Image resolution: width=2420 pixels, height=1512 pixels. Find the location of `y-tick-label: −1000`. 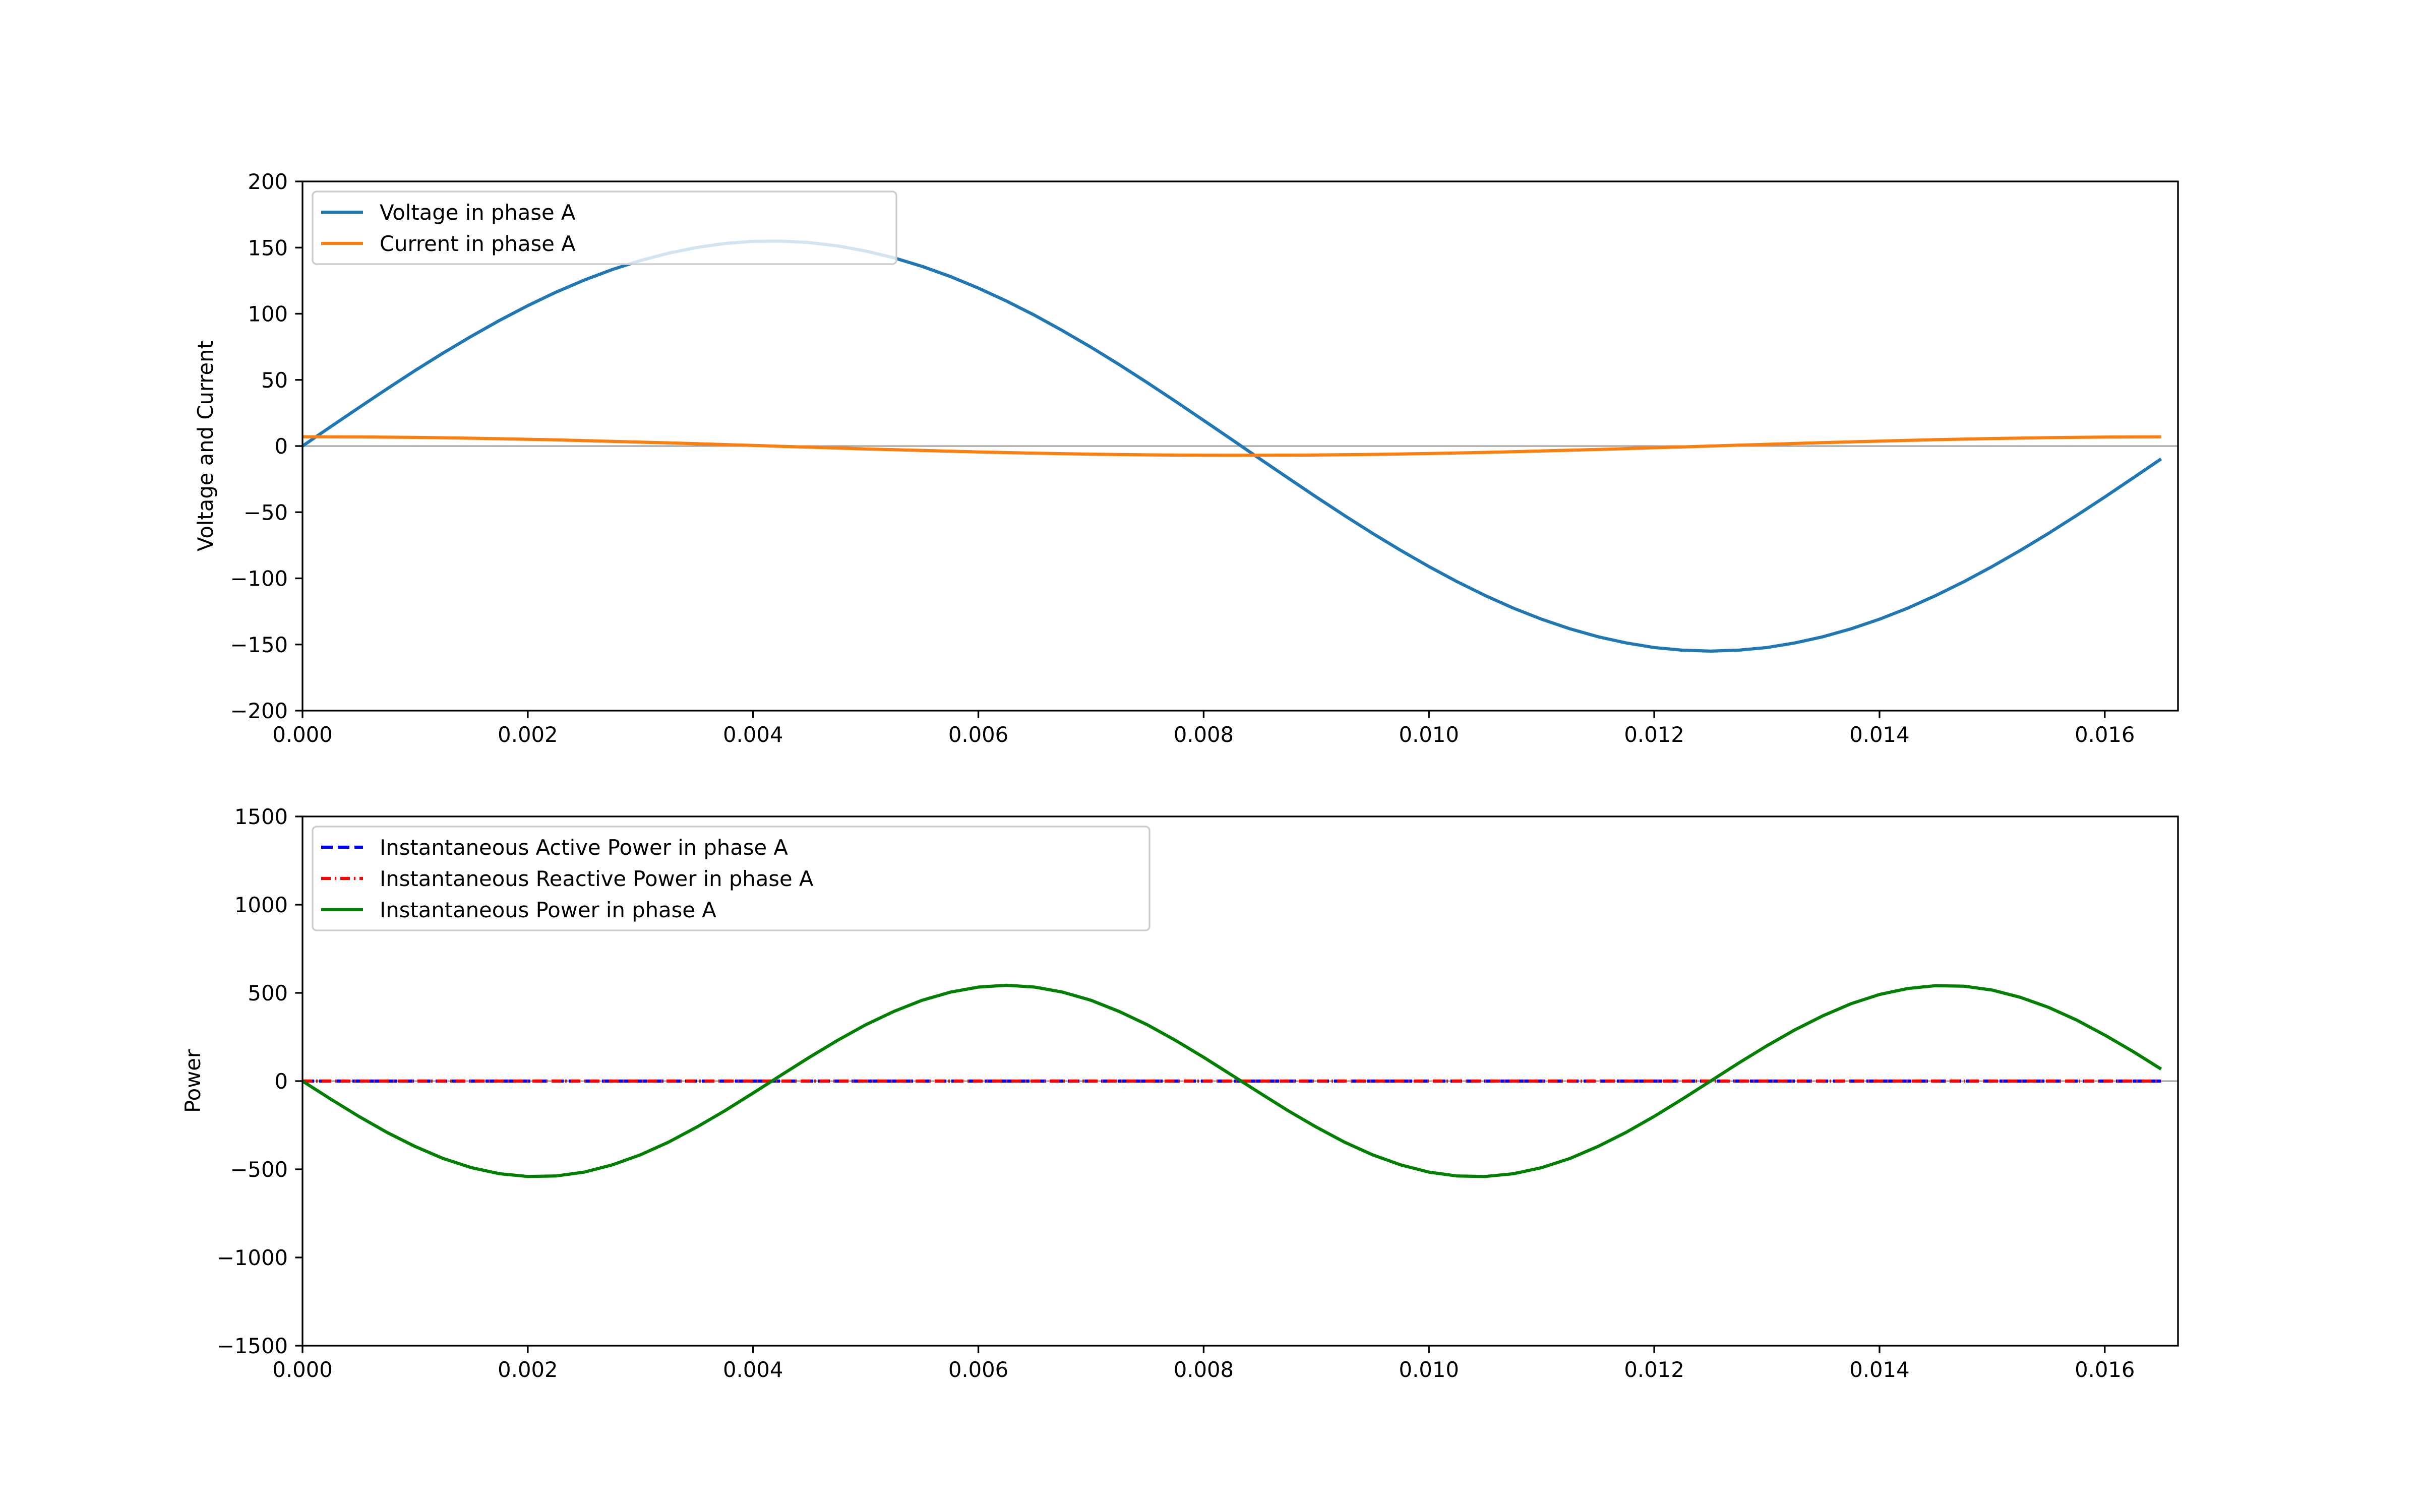

y-tick-label: −1000 is located at coordinates (252, 1257).